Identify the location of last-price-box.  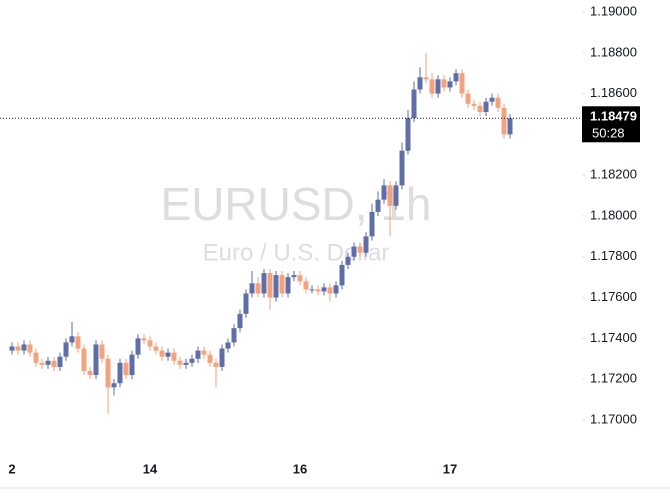
(611, 124).